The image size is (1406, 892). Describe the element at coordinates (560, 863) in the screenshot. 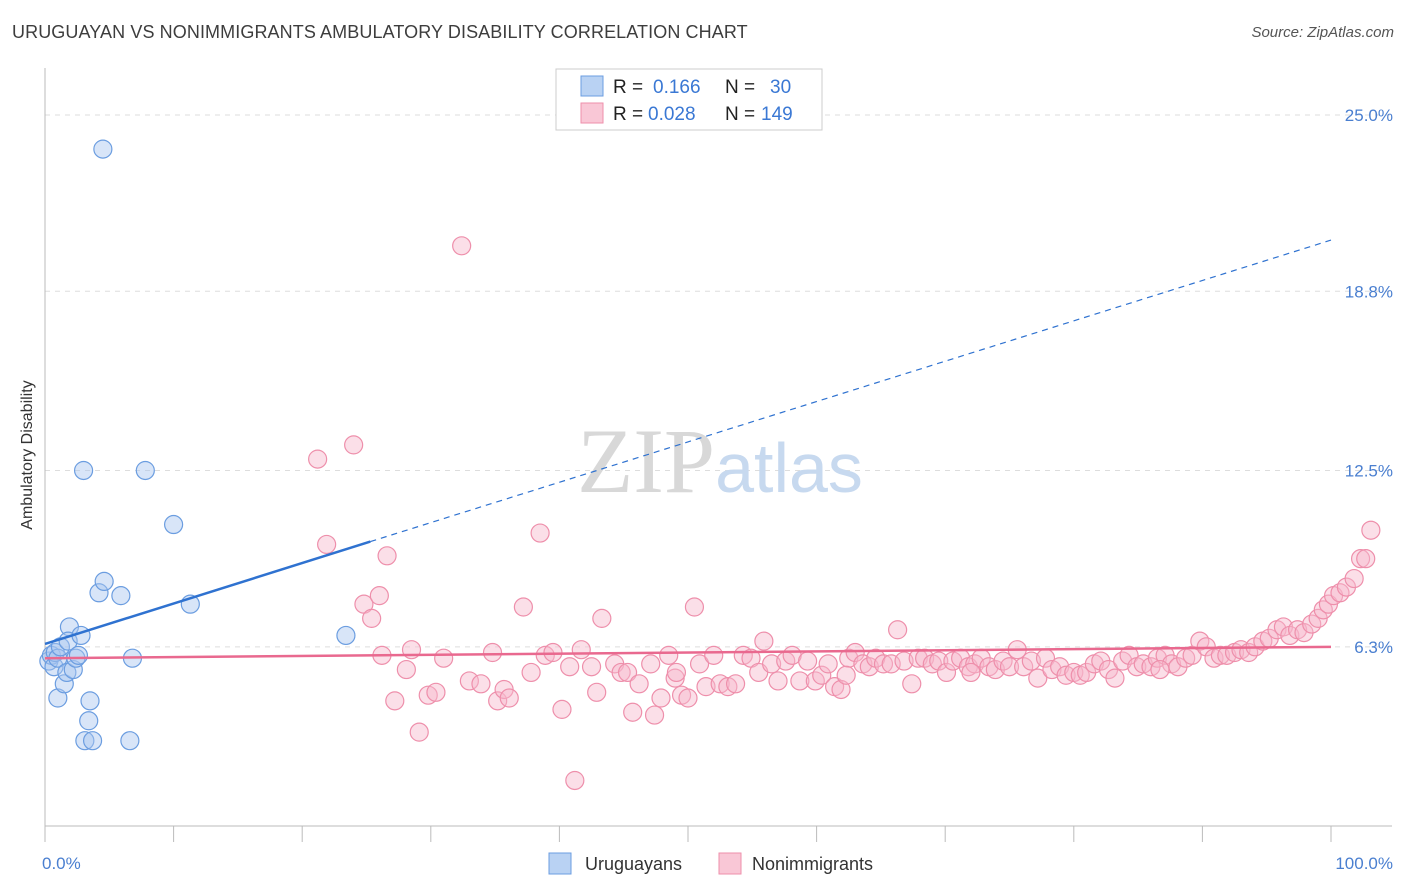

I see `legend-swatch-uruguayans` at that location.